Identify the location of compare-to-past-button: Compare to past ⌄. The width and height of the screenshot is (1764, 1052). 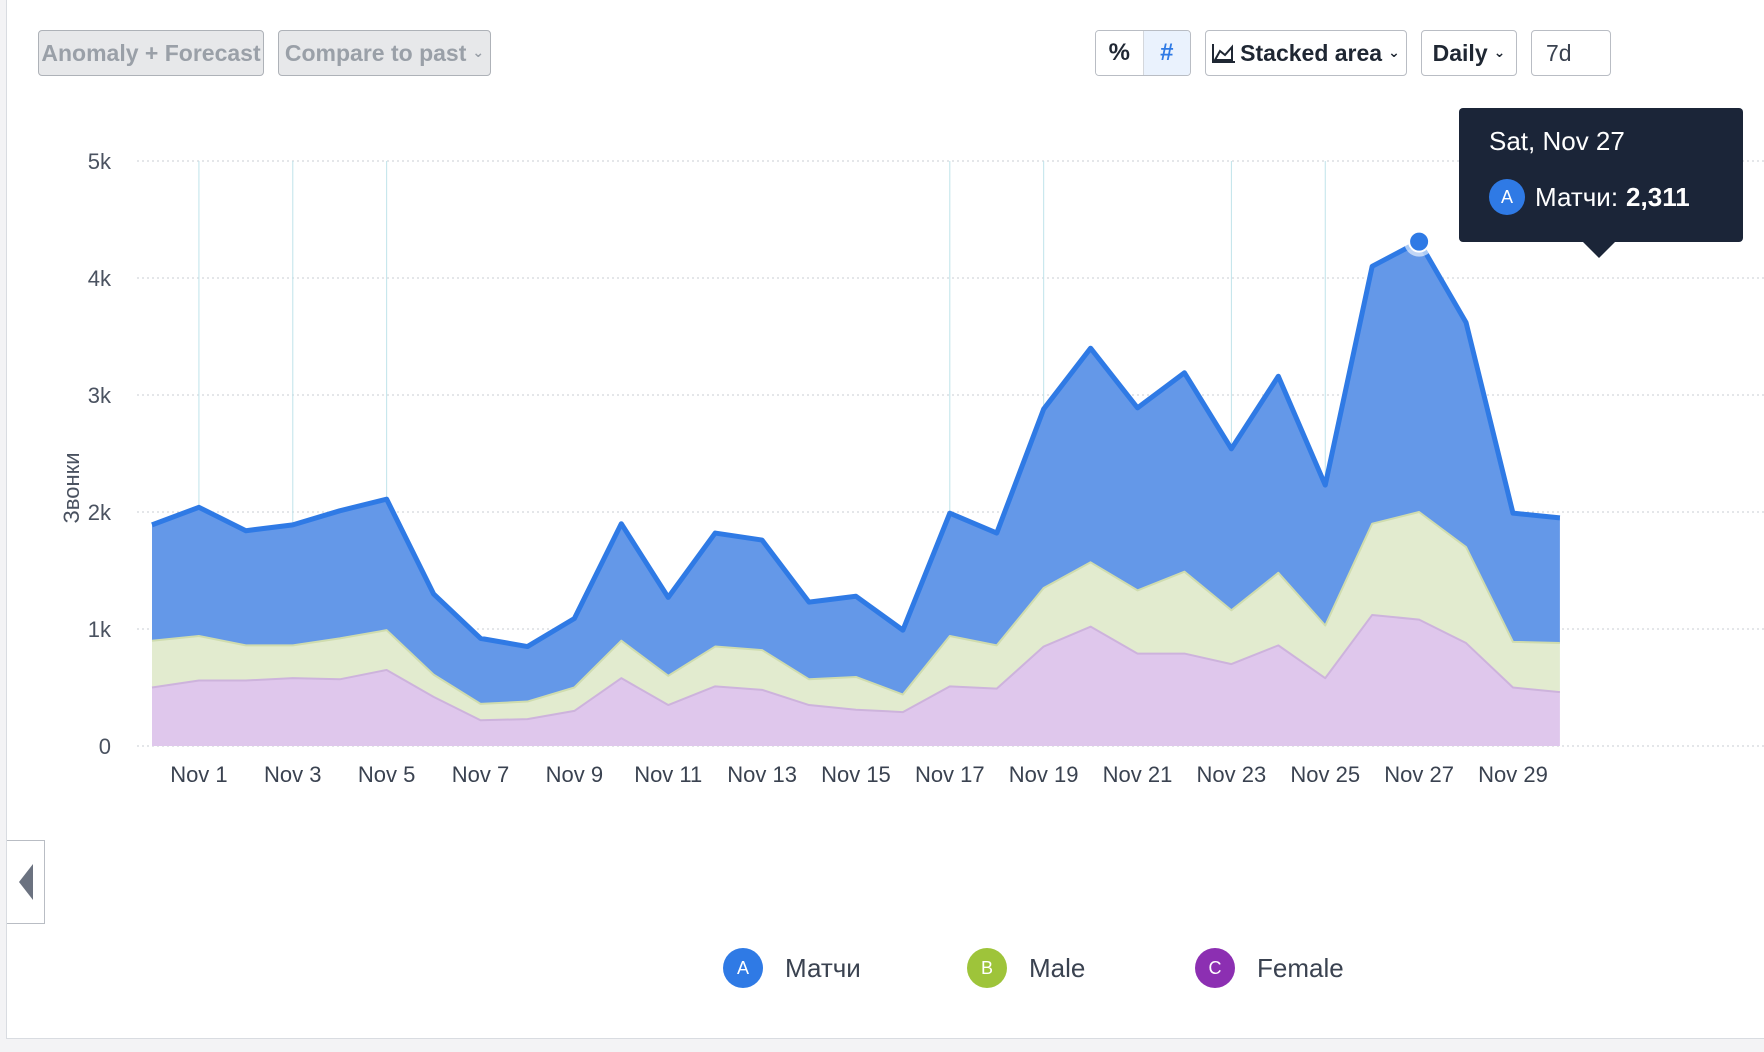
(384, 53).